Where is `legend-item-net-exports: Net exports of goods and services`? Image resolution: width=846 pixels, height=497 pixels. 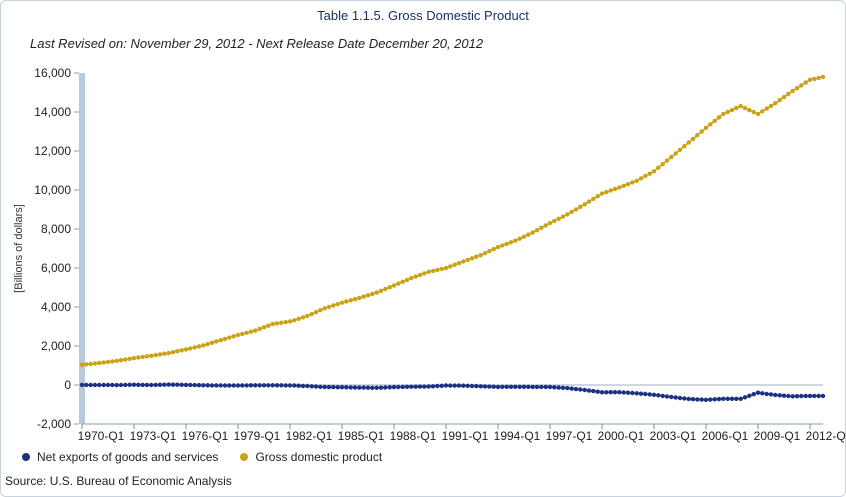
legend-item-net-exports: Net exports of goods and services is located at coordinates (120, 457).